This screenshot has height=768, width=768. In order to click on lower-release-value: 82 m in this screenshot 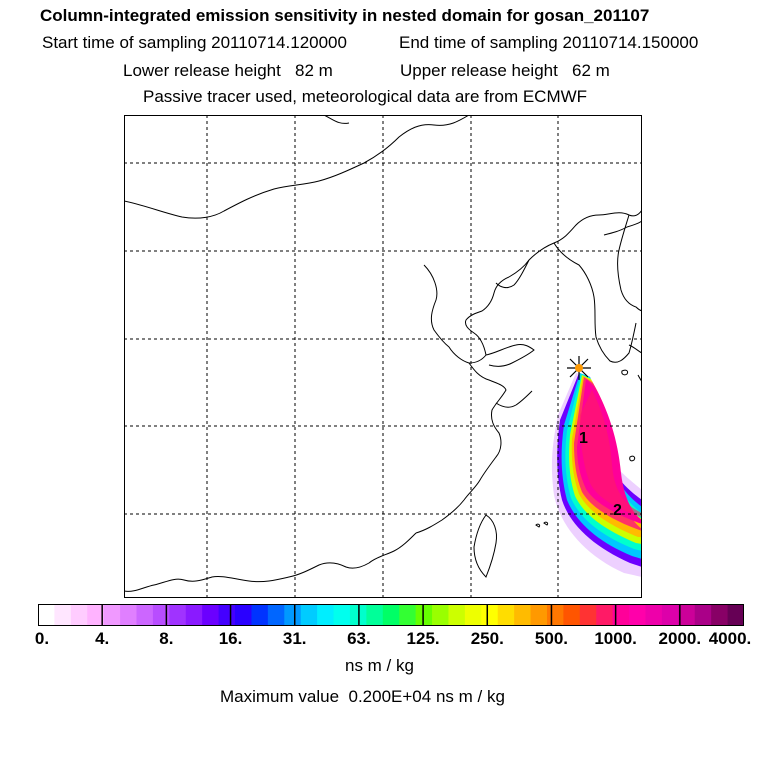, I will do `click(314, 70)`.